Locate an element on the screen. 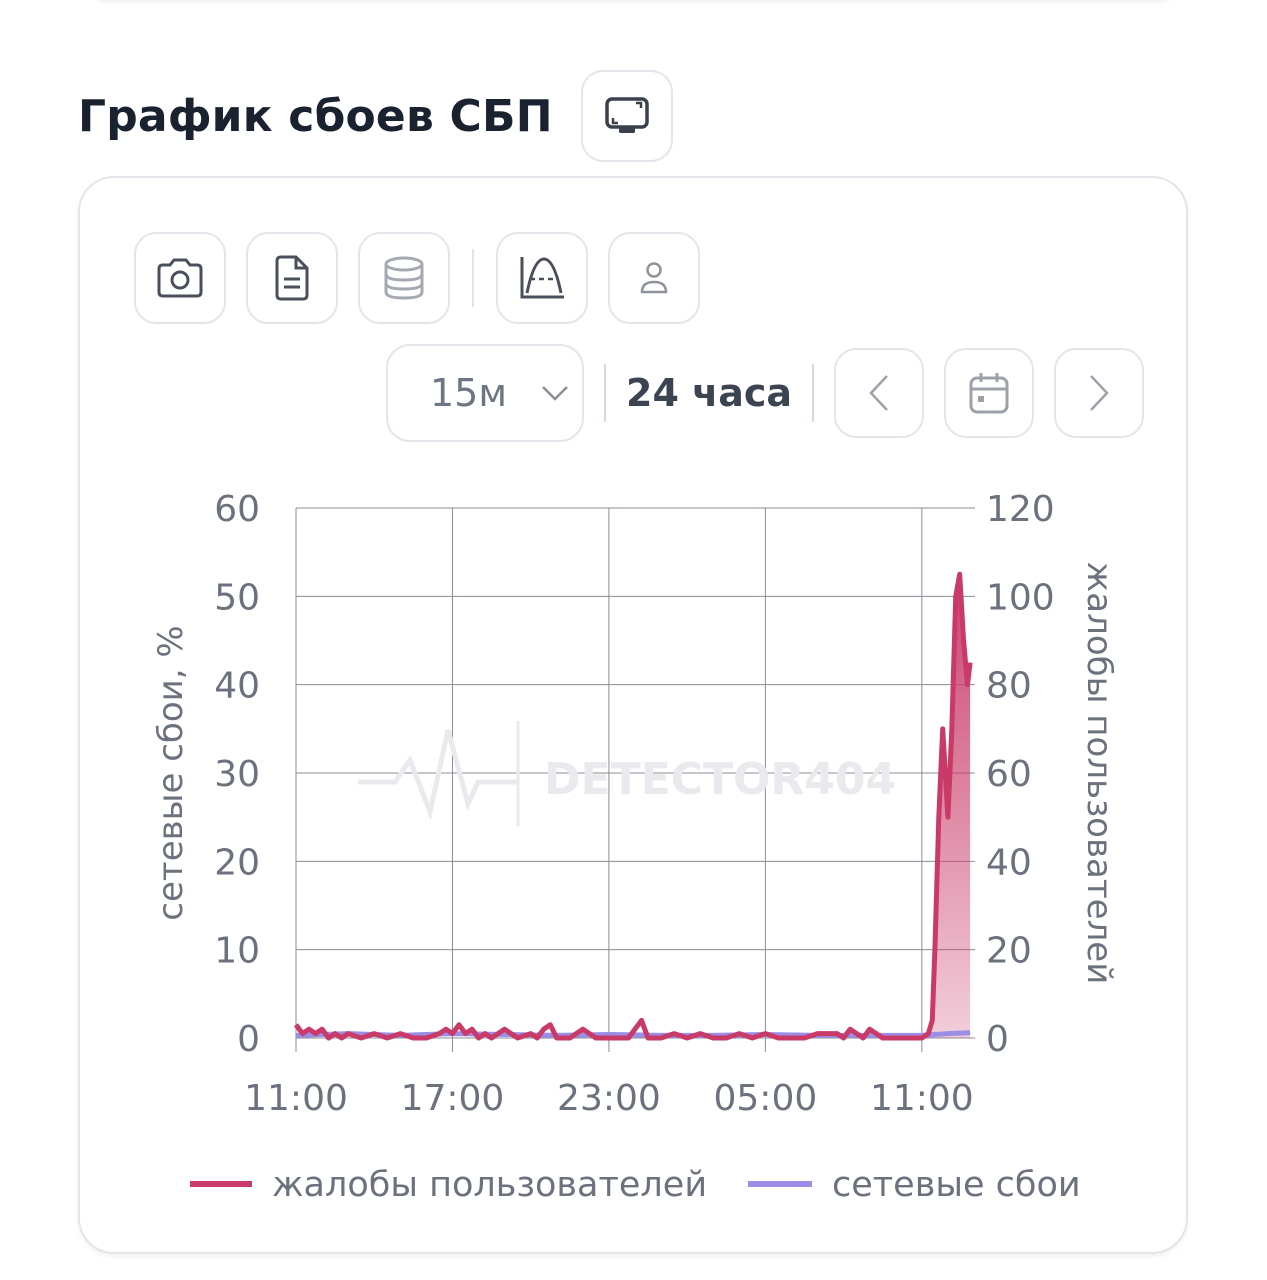 This screenshot has height=1280, width=1267. calendar-icon is located at coordinates (989, 393).